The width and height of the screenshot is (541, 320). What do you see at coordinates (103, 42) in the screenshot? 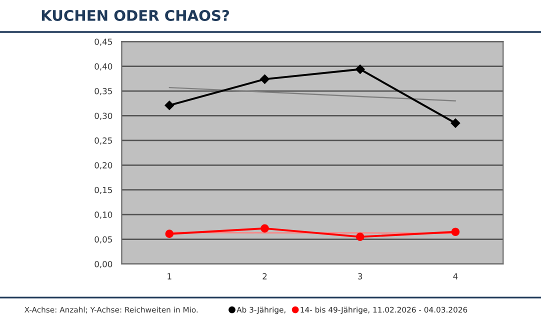
I see `y-tick-label: 0,45` at bounding box center [103, 42].